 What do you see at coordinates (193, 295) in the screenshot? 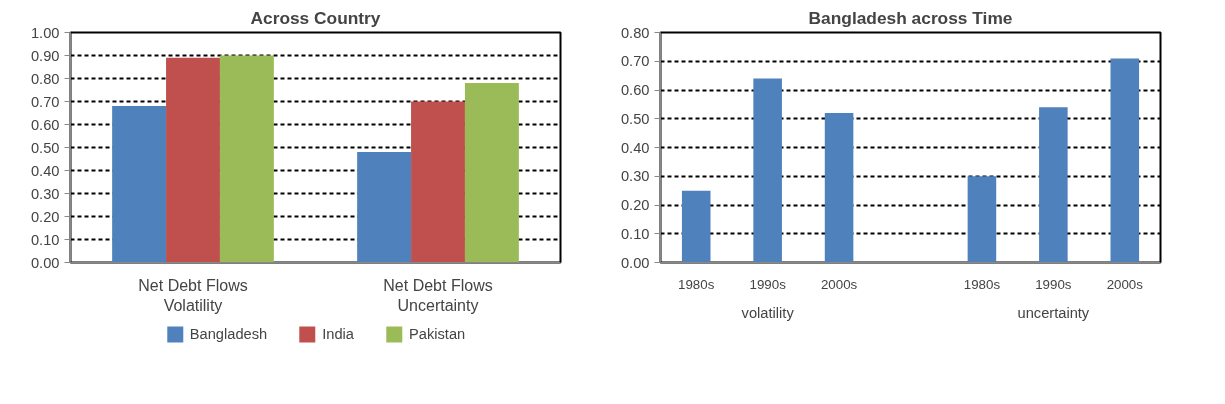
I see `x-tick-label: Net Debt Flows Volatility` at bounding box center [193, 295].